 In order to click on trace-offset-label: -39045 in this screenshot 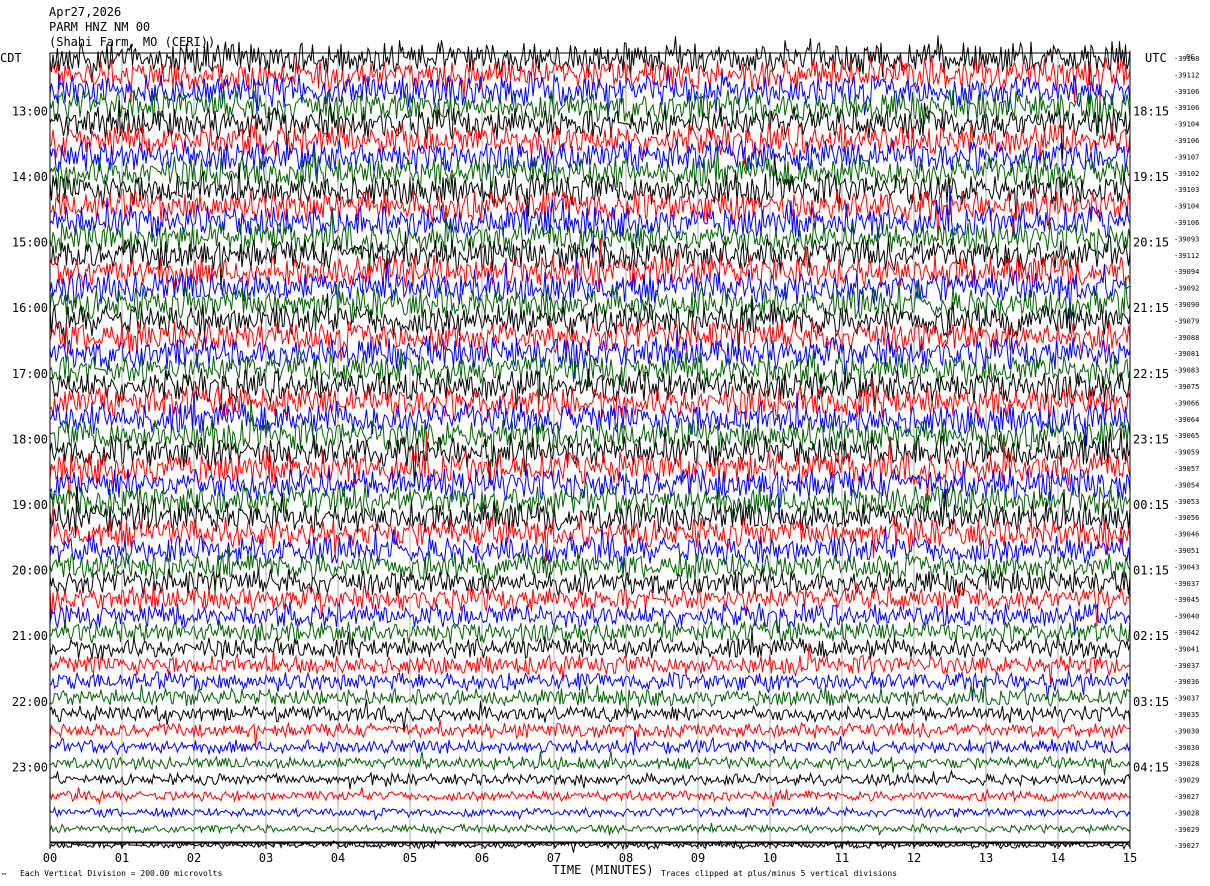, I will do `click(1186, 600)`.